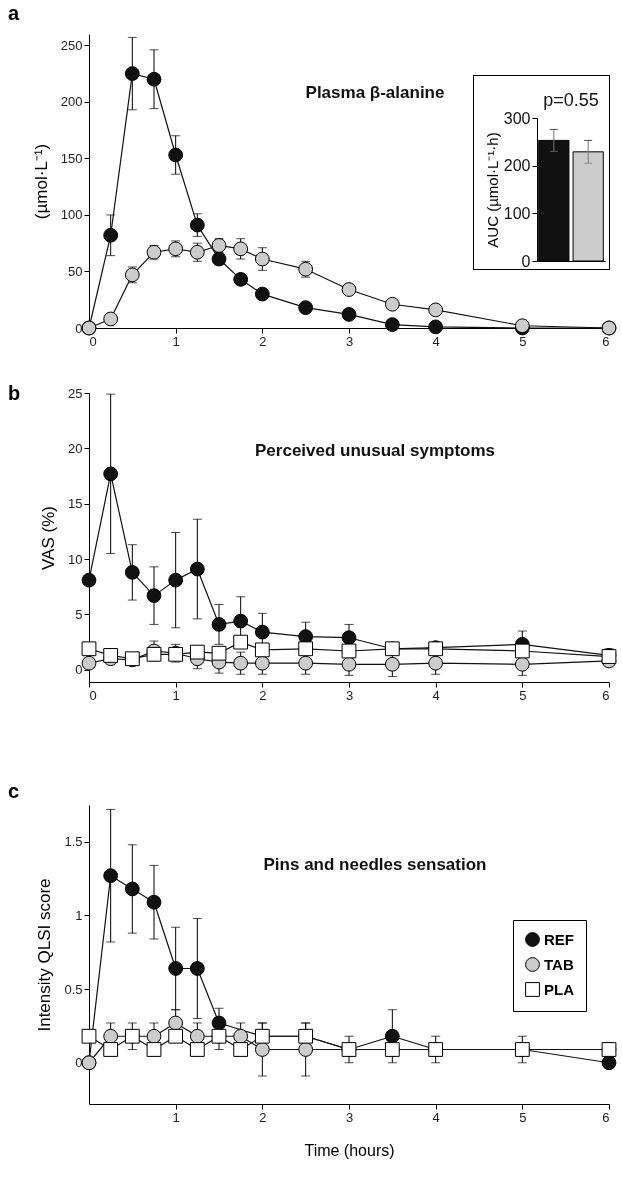  I want to click on legend-label: REF, so click(559, 939).